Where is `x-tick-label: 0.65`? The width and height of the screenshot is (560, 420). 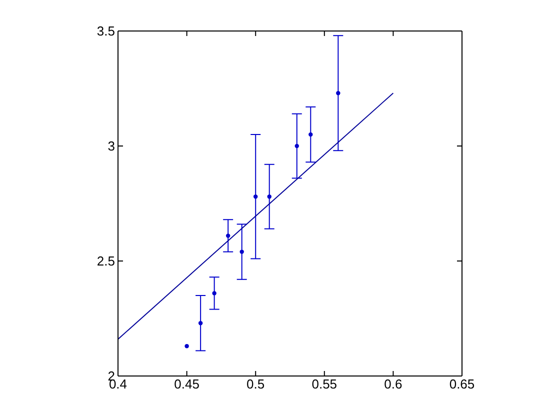
x-tick-label: 0.65 is located at coordinates (462, 384).